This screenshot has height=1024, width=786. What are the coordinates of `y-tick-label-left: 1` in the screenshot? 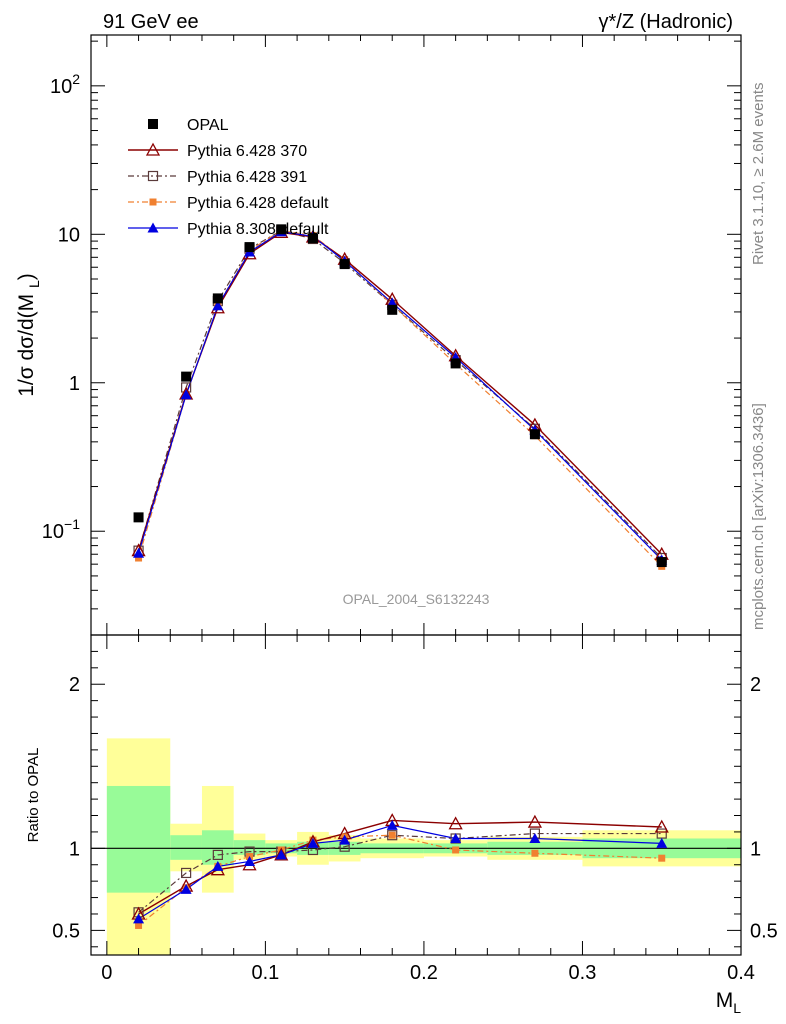 It's located at (74, 849).